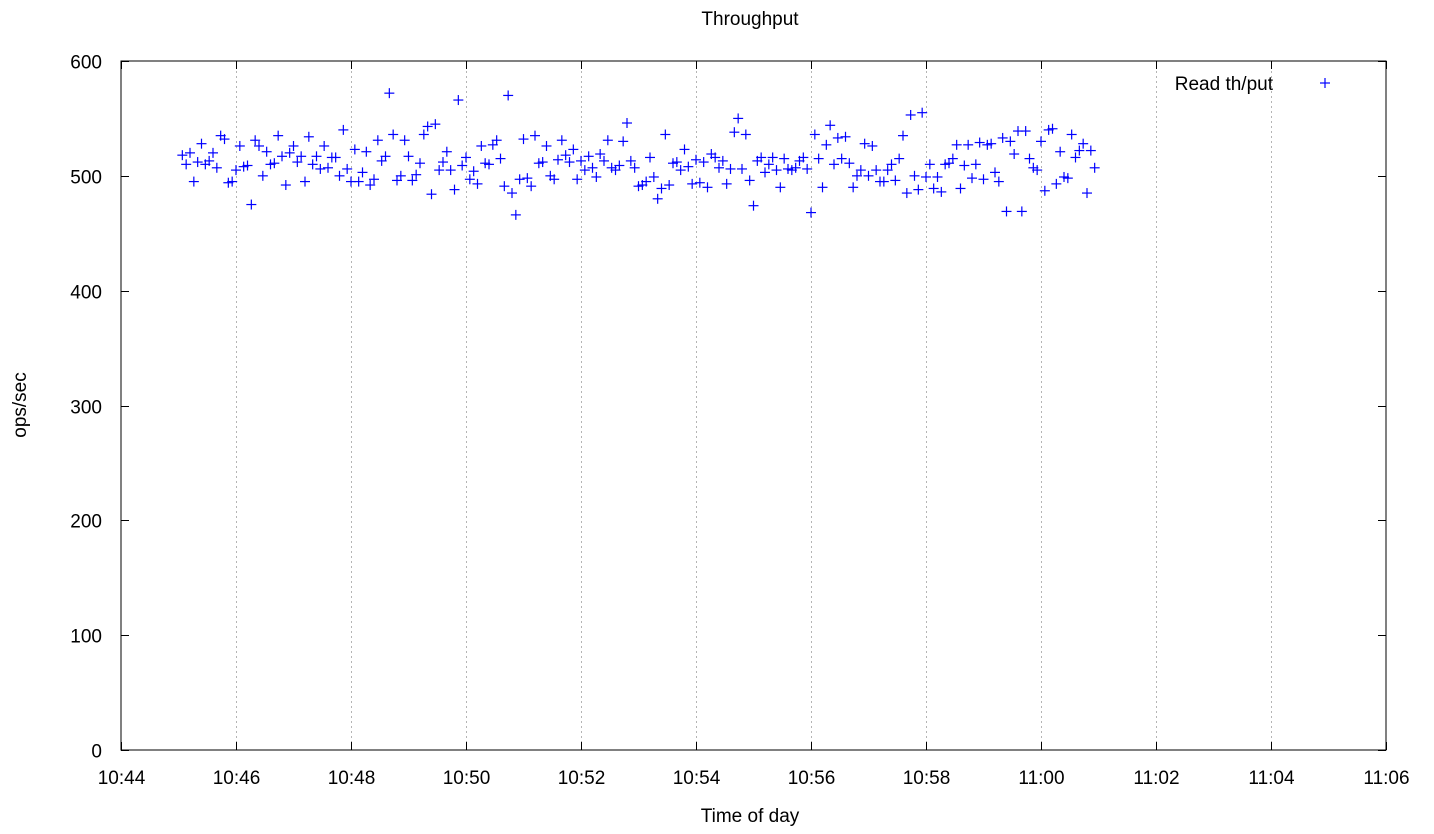 The width and height of the screenshot is (1434, 834). I want to click on legend: Read th/put, so click(1252, 84).